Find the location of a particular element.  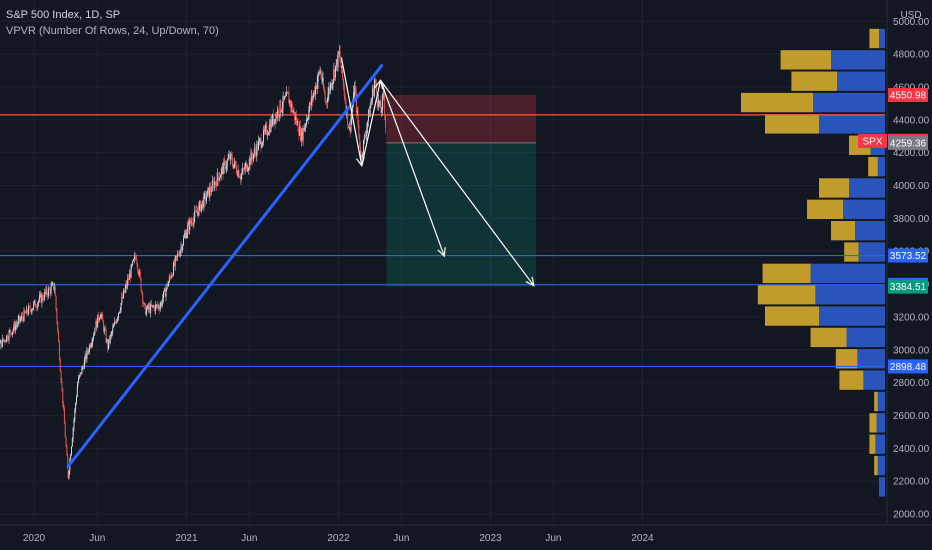

price-badge-bg is located at coordinates (908, 142).